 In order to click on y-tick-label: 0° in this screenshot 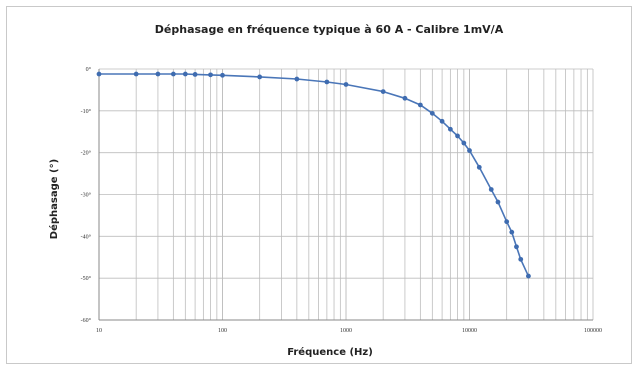, I will do `click(89, 69)`.